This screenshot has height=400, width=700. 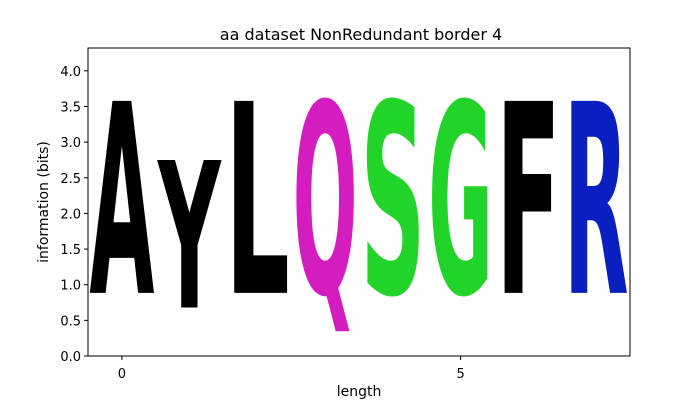 What do you see at coordinates (70, 321) in the screenshot?
I see `y-tick-label: 0.5` at bounding box center [70, 321].